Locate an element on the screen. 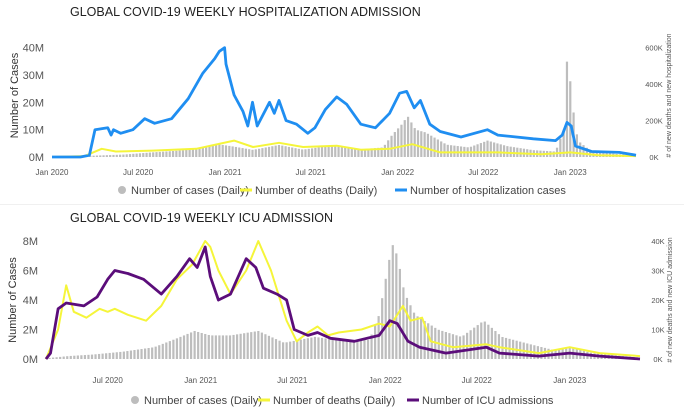  y2-tick-label: 600K is located at coordinates (654, 48).